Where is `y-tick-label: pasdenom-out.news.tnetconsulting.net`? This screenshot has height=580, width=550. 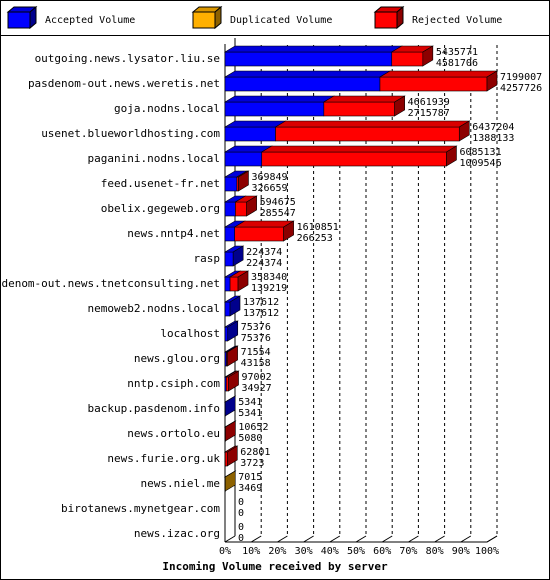 y-tick-label: pasdenom-out.news.tnetconsulting.net is located at coordinates (110, 283).